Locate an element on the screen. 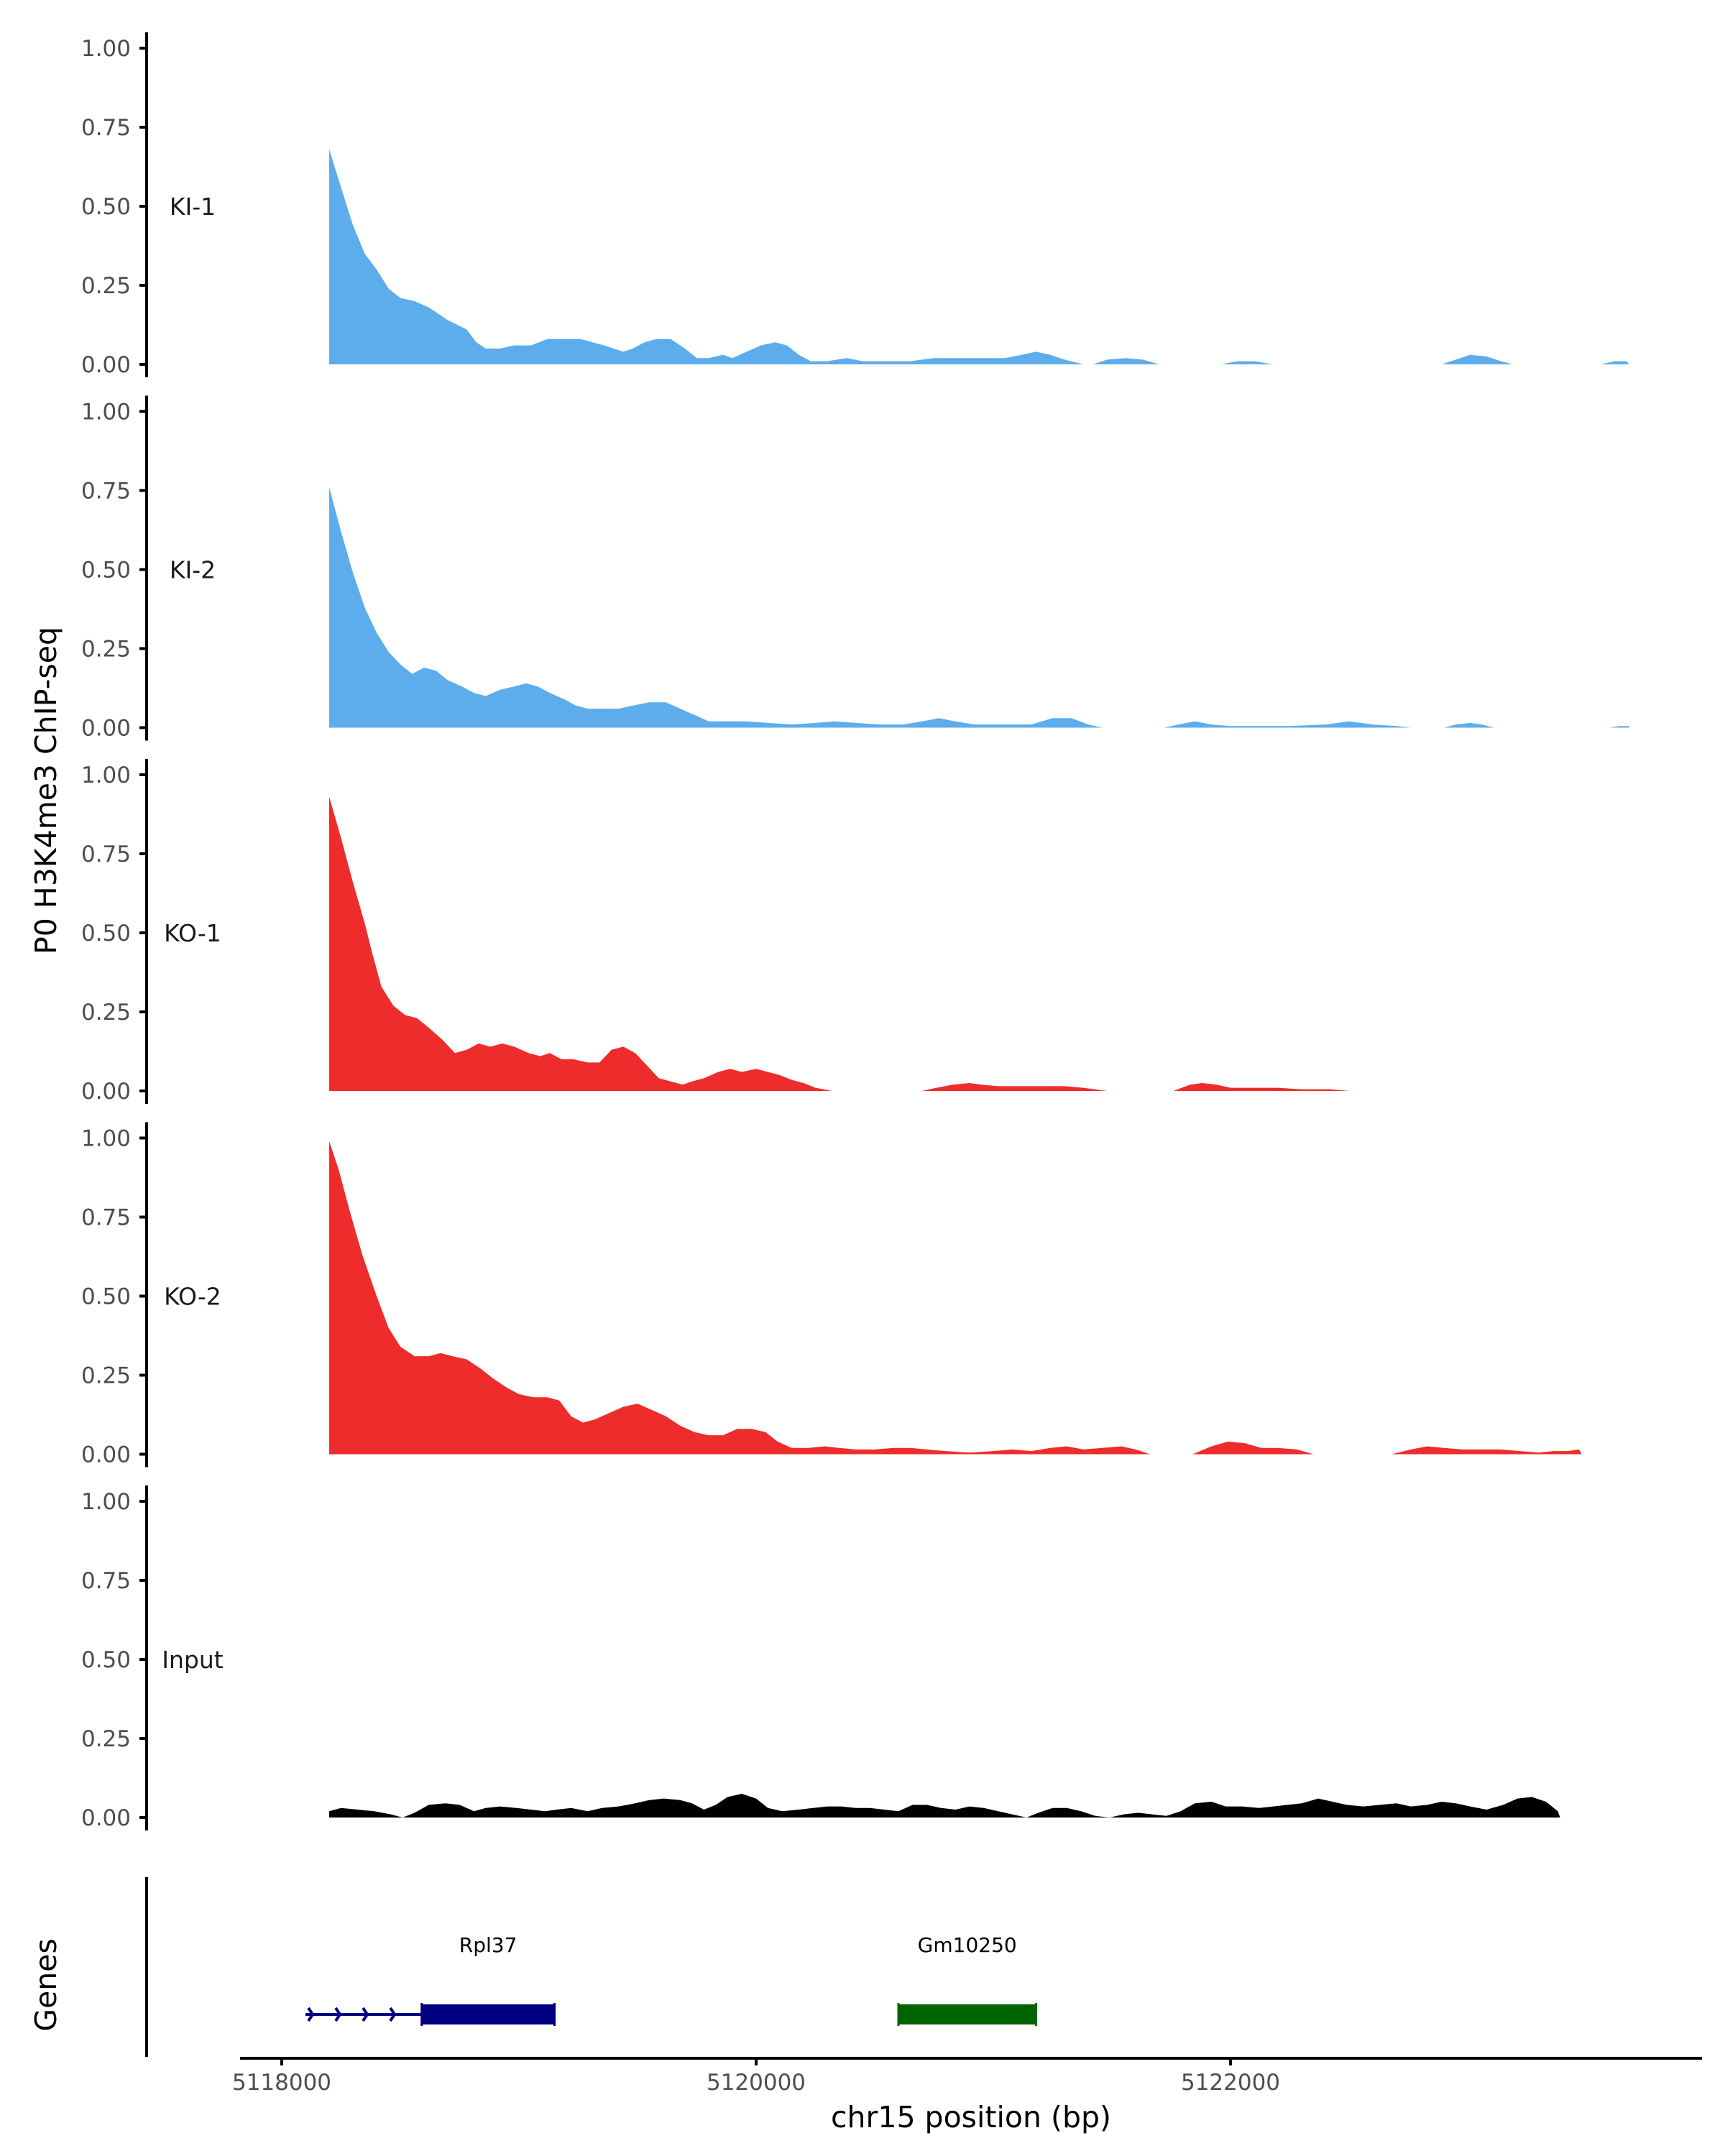  track-input: 0.00 0.25 0.50 0.75 1.00 Input is located at coordinates (820, 1658).